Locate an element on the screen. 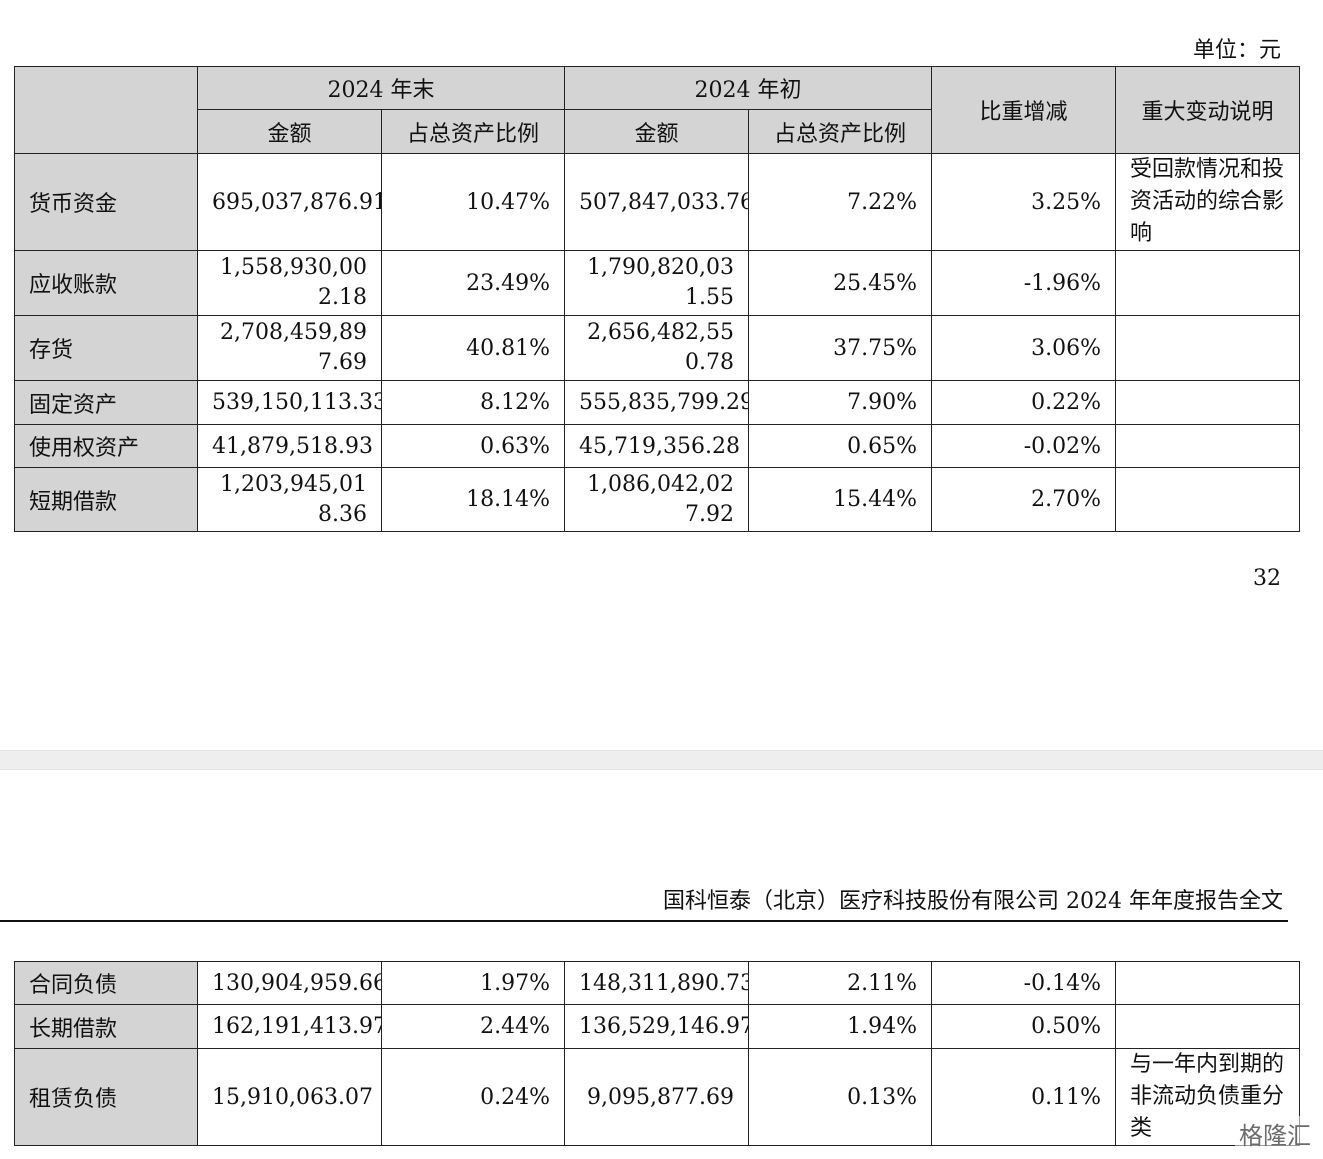 Image resolution: width=1323 pixels, height=1159 pixels. row-label: 使用权资产 is located at coordinates (106, 446).